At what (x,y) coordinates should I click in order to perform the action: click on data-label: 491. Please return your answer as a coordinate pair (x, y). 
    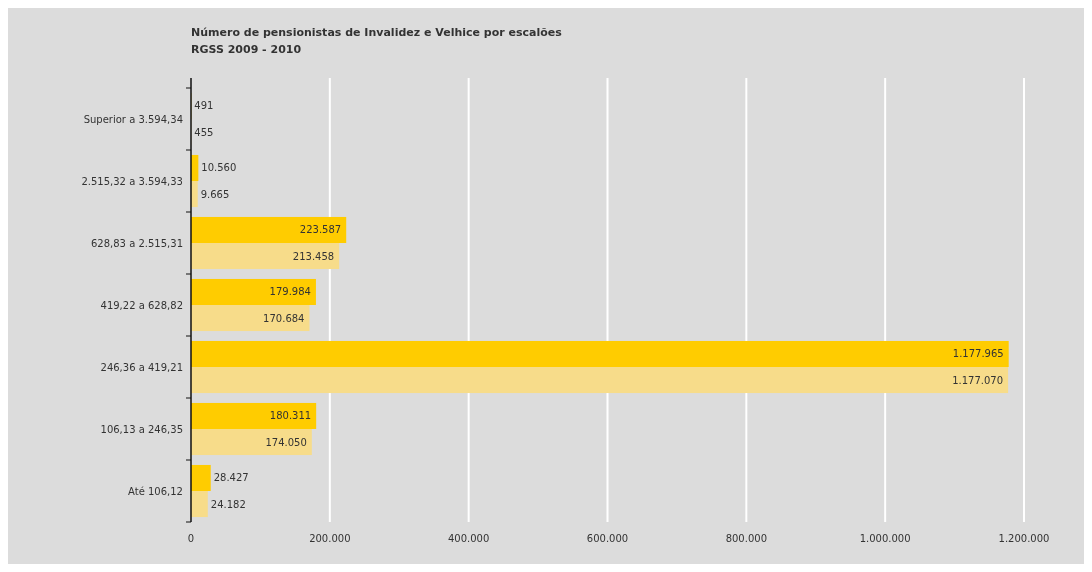
    Looking at the image, I should click on (204, 106).